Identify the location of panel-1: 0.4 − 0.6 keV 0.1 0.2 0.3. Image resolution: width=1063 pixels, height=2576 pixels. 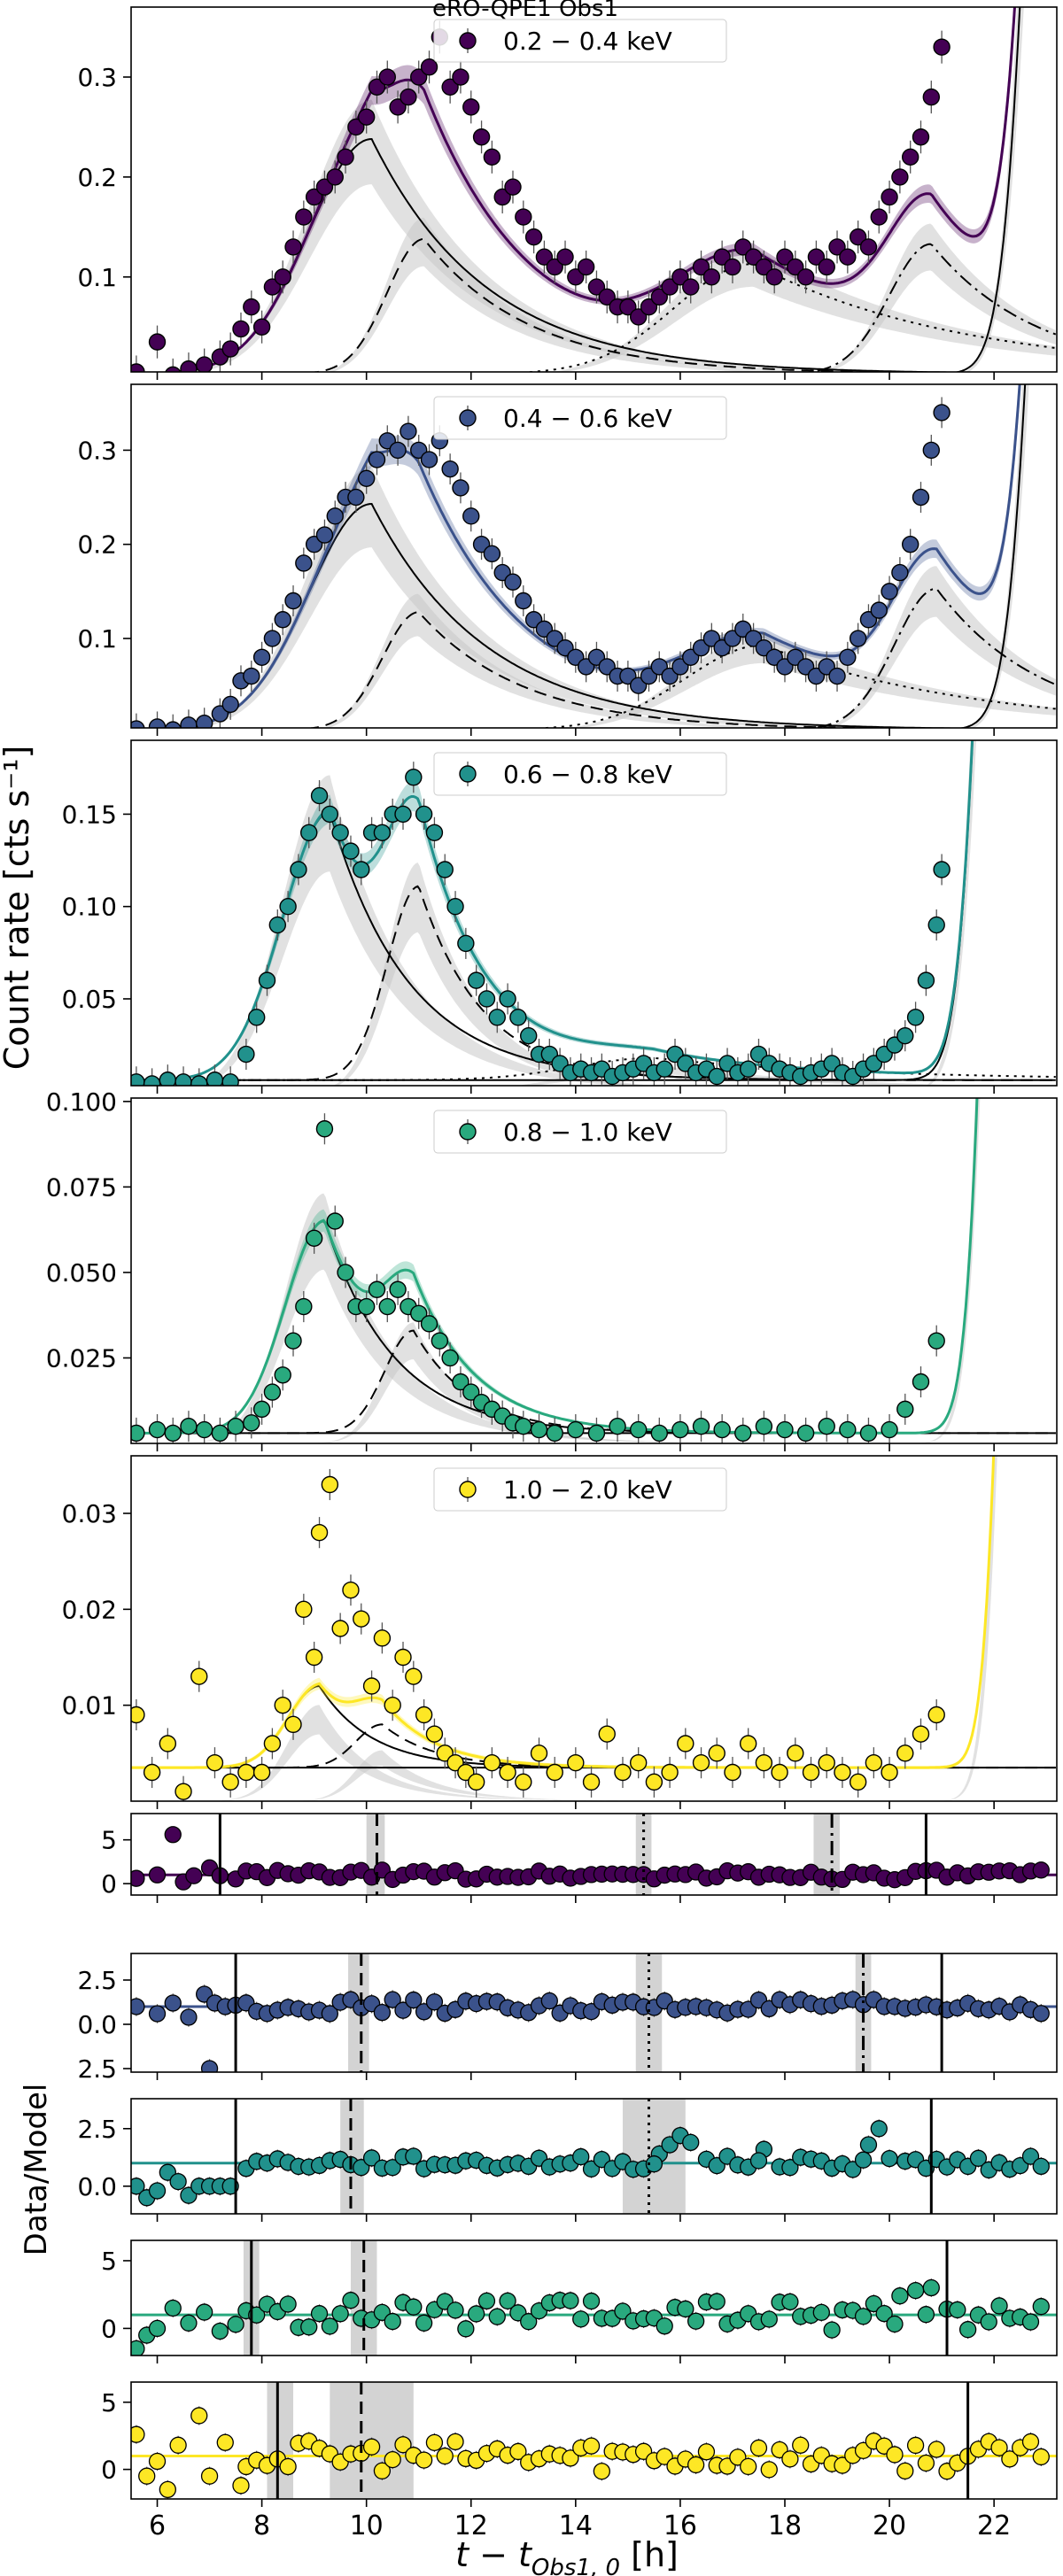
(568, 559).